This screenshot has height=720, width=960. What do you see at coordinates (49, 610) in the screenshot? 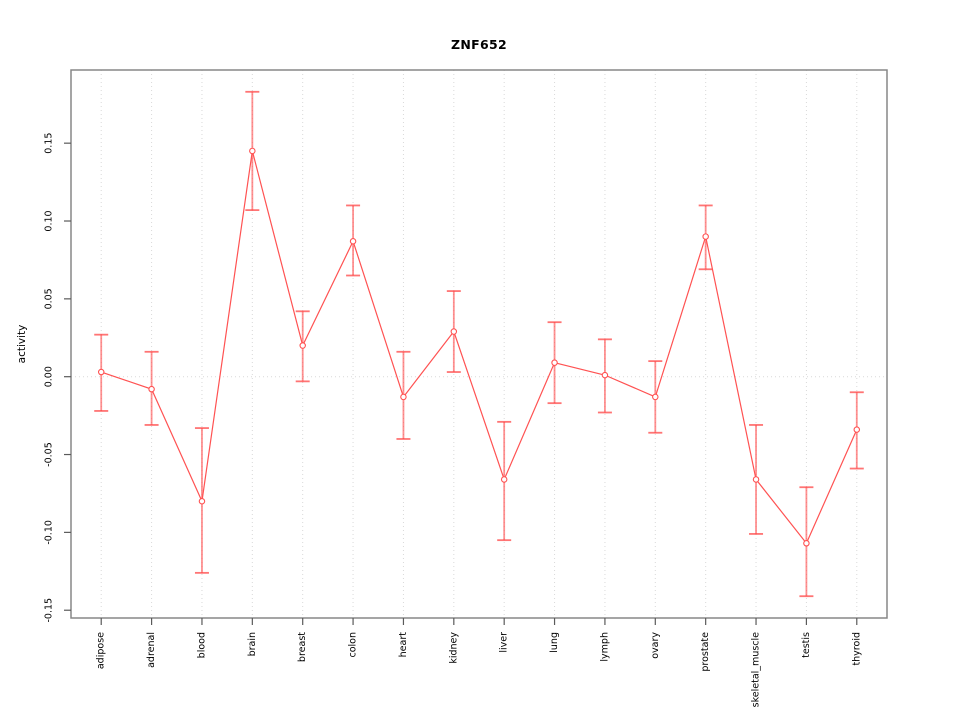
I see `y-tick-label: -0.15` at bounding box center [49, 610].